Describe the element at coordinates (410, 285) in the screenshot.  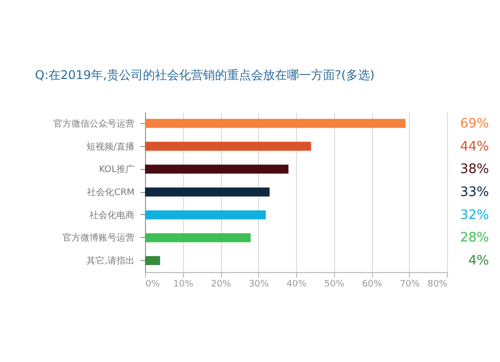
I see `x-tick-label: 70%` at that location.